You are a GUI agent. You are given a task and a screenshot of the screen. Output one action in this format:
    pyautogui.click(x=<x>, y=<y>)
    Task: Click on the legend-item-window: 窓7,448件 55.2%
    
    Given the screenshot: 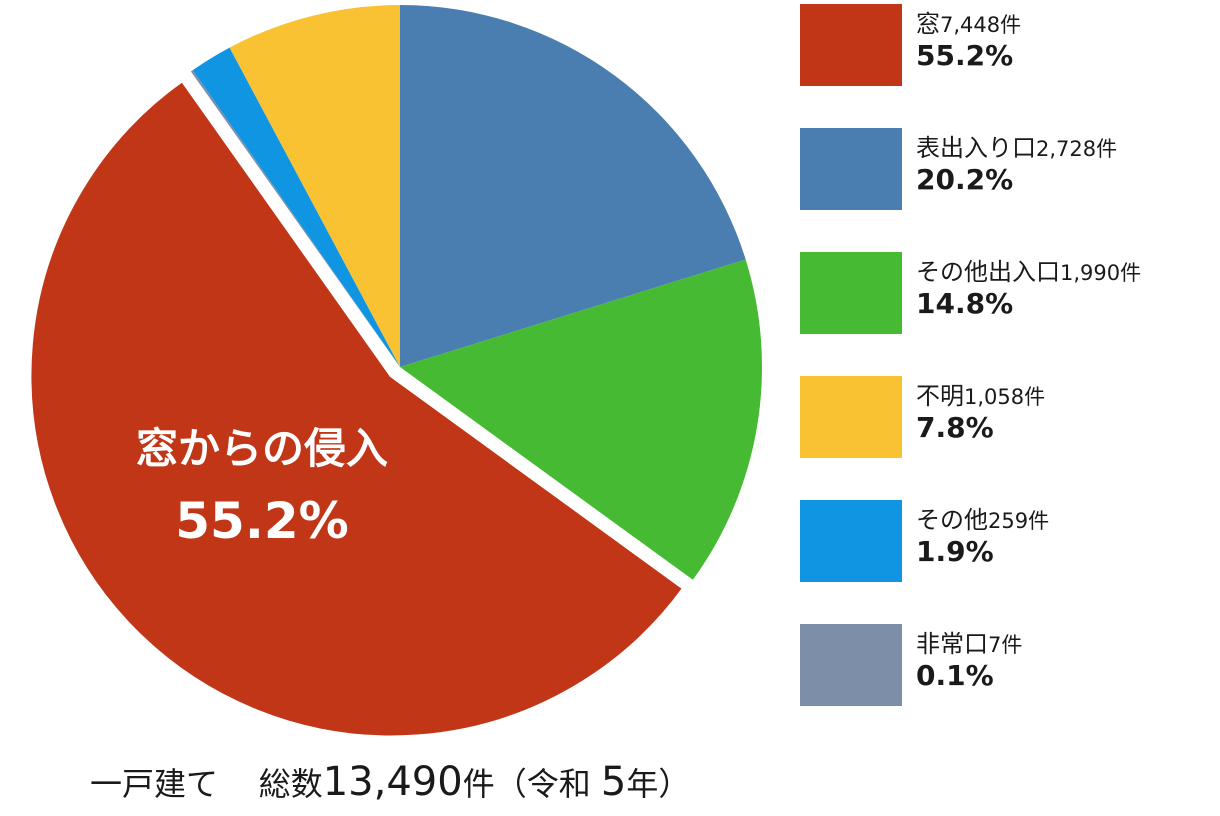 What is the action you would take?
    pyautogui.click(x=1005, y=46)
    